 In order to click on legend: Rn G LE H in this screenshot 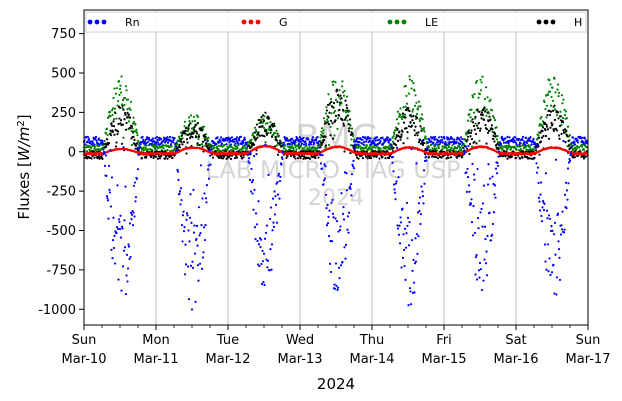, I will do `click(336, 22)`.